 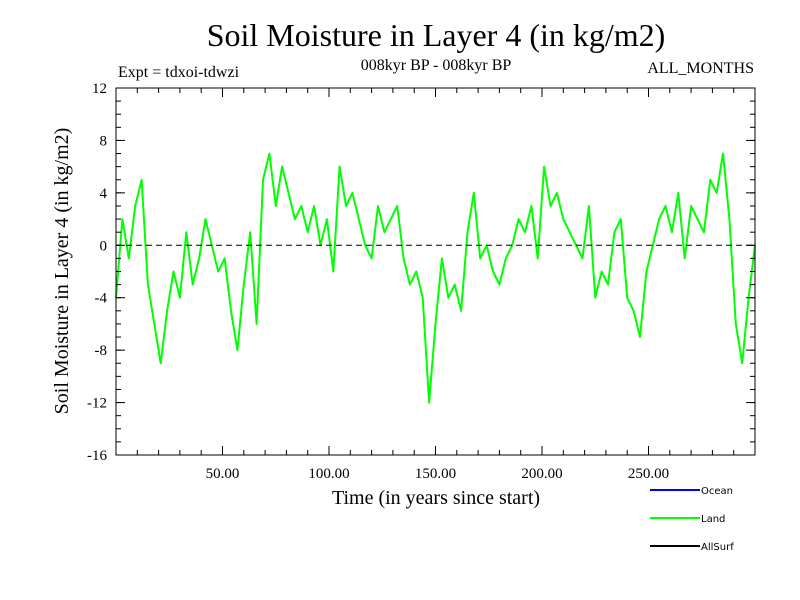 What do you see at coordinates (436, 35) in the screenshot?
I see `chart-title: Soil Moisture in Layer 4 (in kg/m2)` at bounding box center [436, 35].